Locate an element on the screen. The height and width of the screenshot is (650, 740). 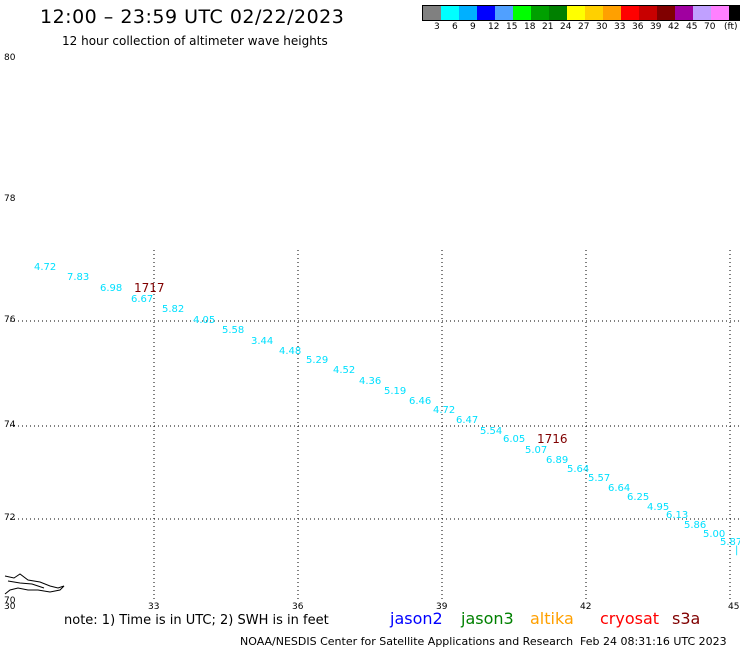
track-tail-mark: | is located at coordinates (736, 550).